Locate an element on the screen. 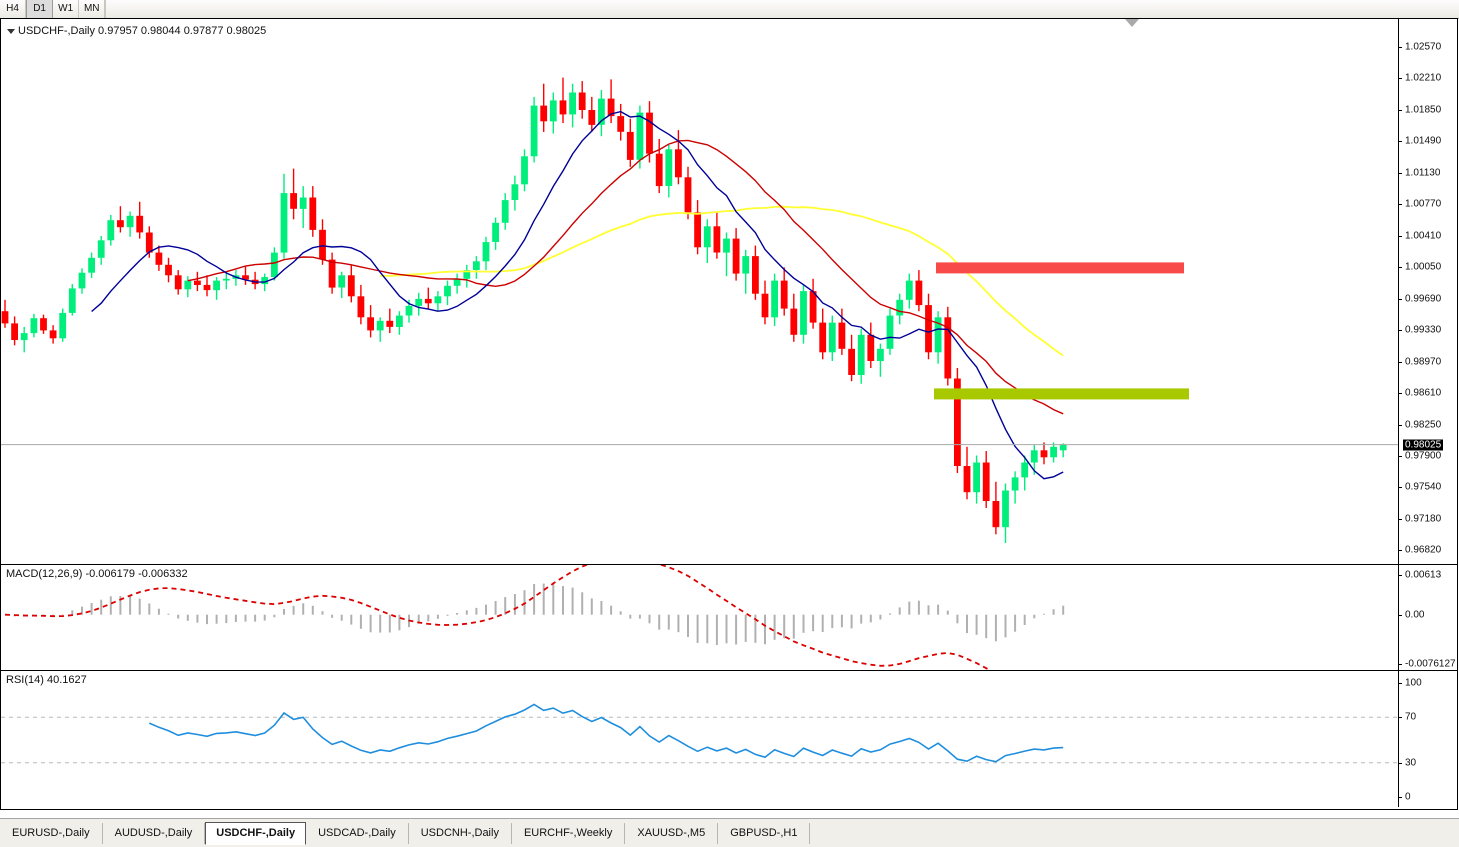  rsi-tick-label: 100 is located at coordinates (1413, 683).